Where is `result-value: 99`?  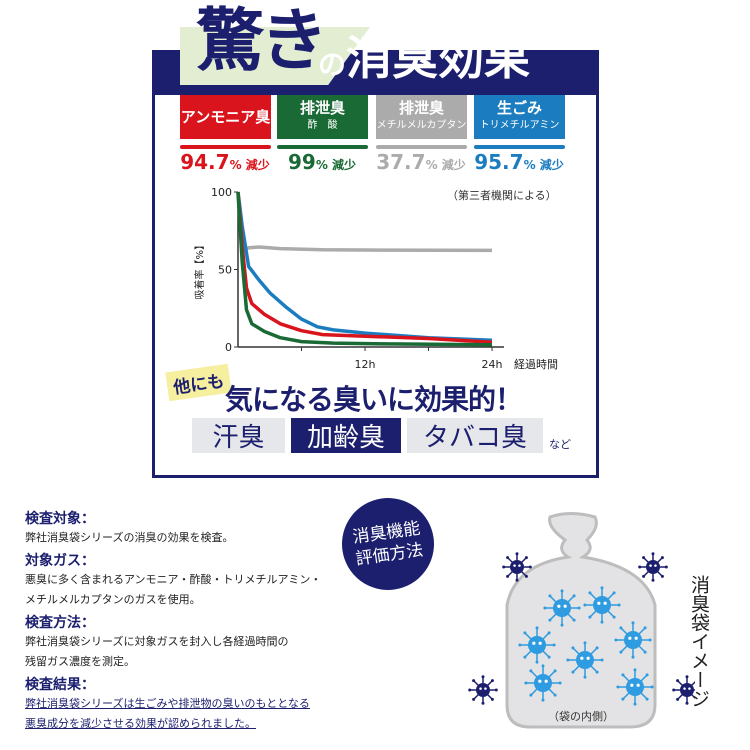 result-value: 99 is located at coordinates (301, 162).